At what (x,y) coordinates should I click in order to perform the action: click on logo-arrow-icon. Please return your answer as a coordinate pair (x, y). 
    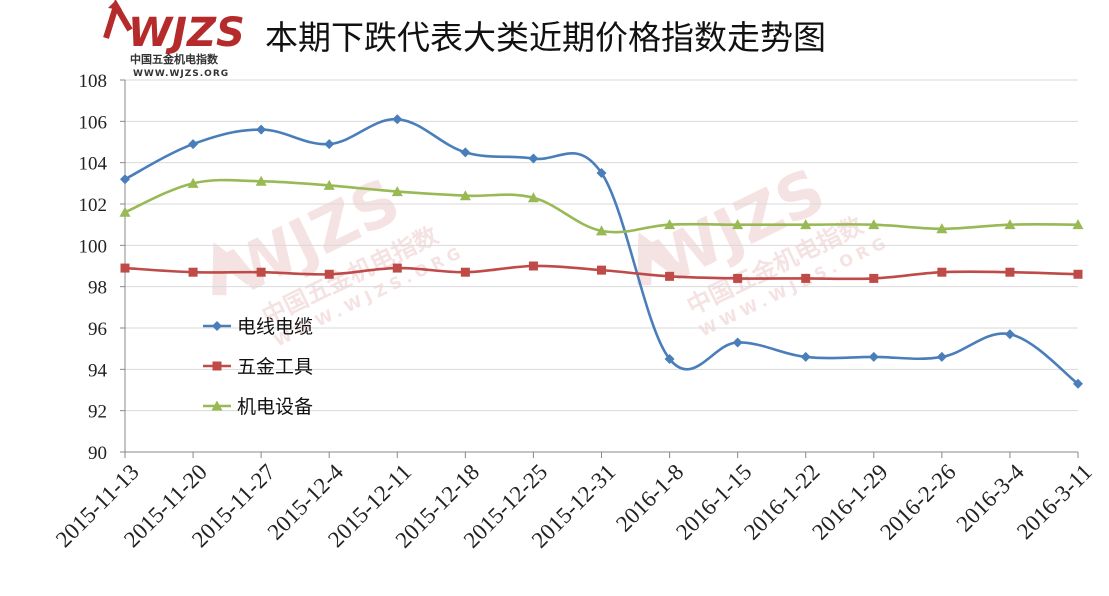
    Looking at the image, I should click on (118, 19).